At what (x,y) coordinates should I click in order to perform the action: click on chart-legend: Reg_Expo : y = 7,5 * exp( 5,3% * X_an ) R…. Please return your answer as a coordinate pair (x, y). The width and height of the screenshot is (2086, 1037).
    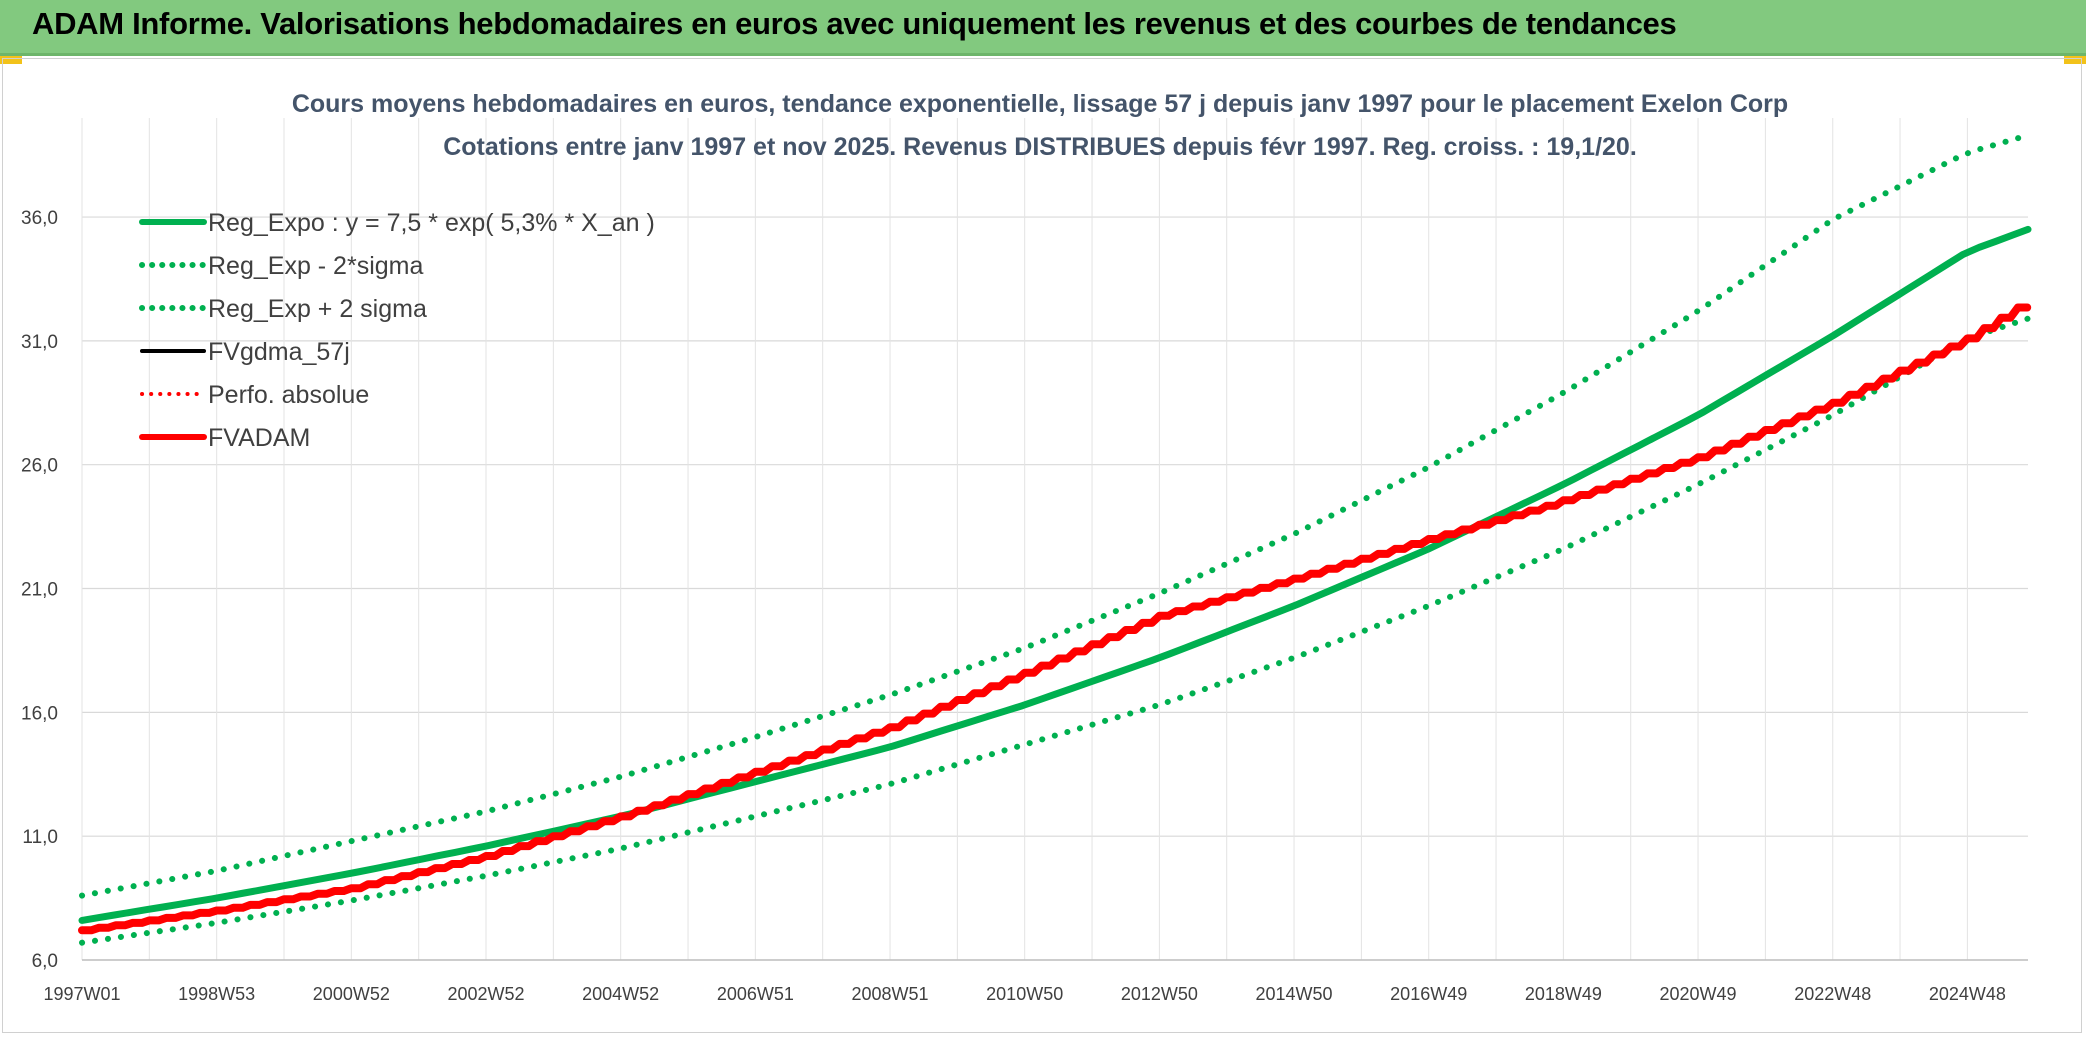
    Looking at the image, I should click on (397, 330).